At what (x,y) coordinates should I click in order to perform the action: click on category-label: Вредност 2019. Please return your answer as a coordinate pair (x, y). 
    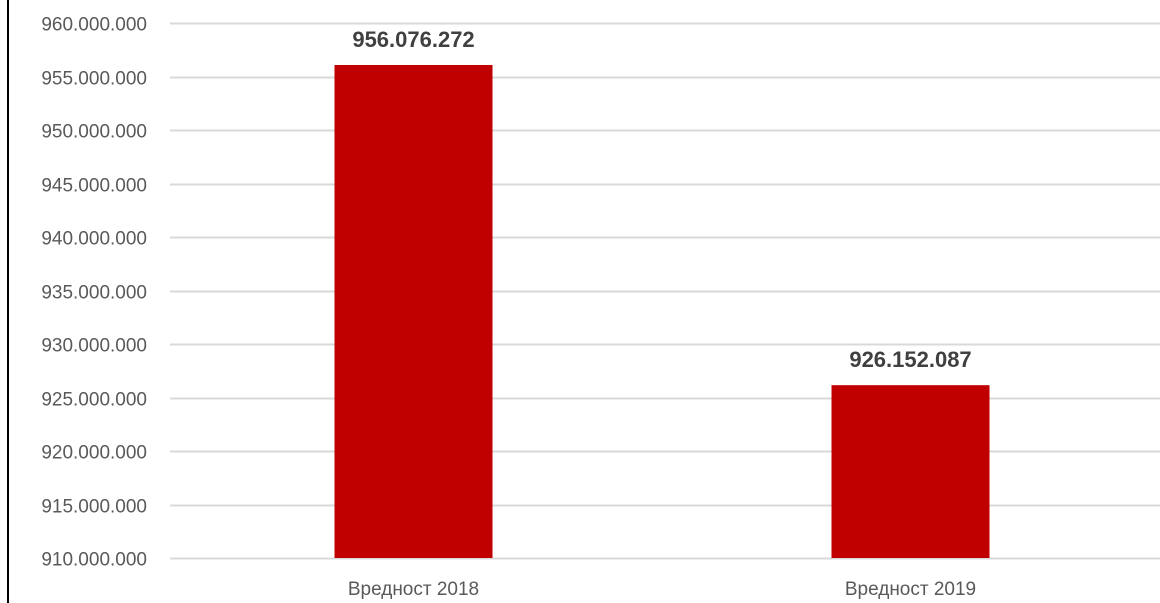
    Looking at the image, I should click on (910, 589).